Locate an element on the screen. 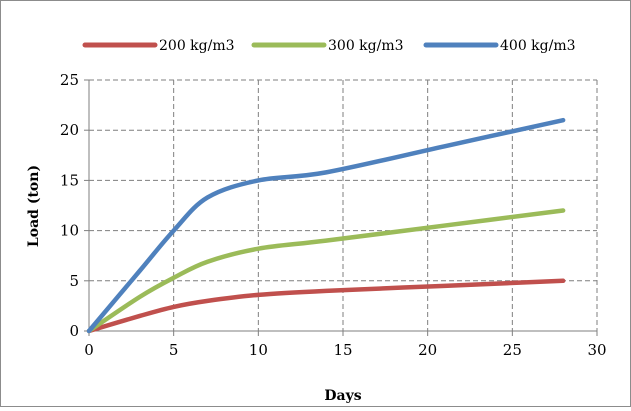 This screenshot has height=411, width=631. y-tick-label: 20 is located at coordinates (69, 130).